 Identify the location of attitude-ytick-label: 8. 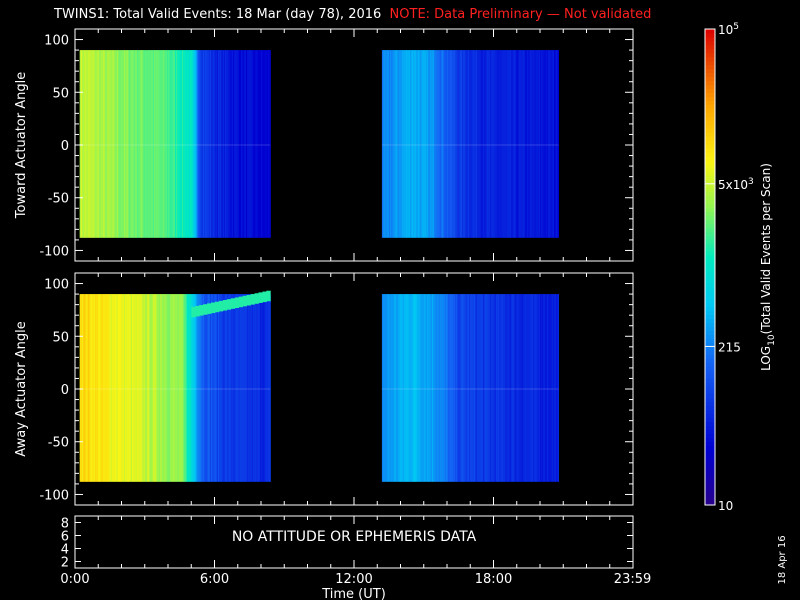
(65, 524).